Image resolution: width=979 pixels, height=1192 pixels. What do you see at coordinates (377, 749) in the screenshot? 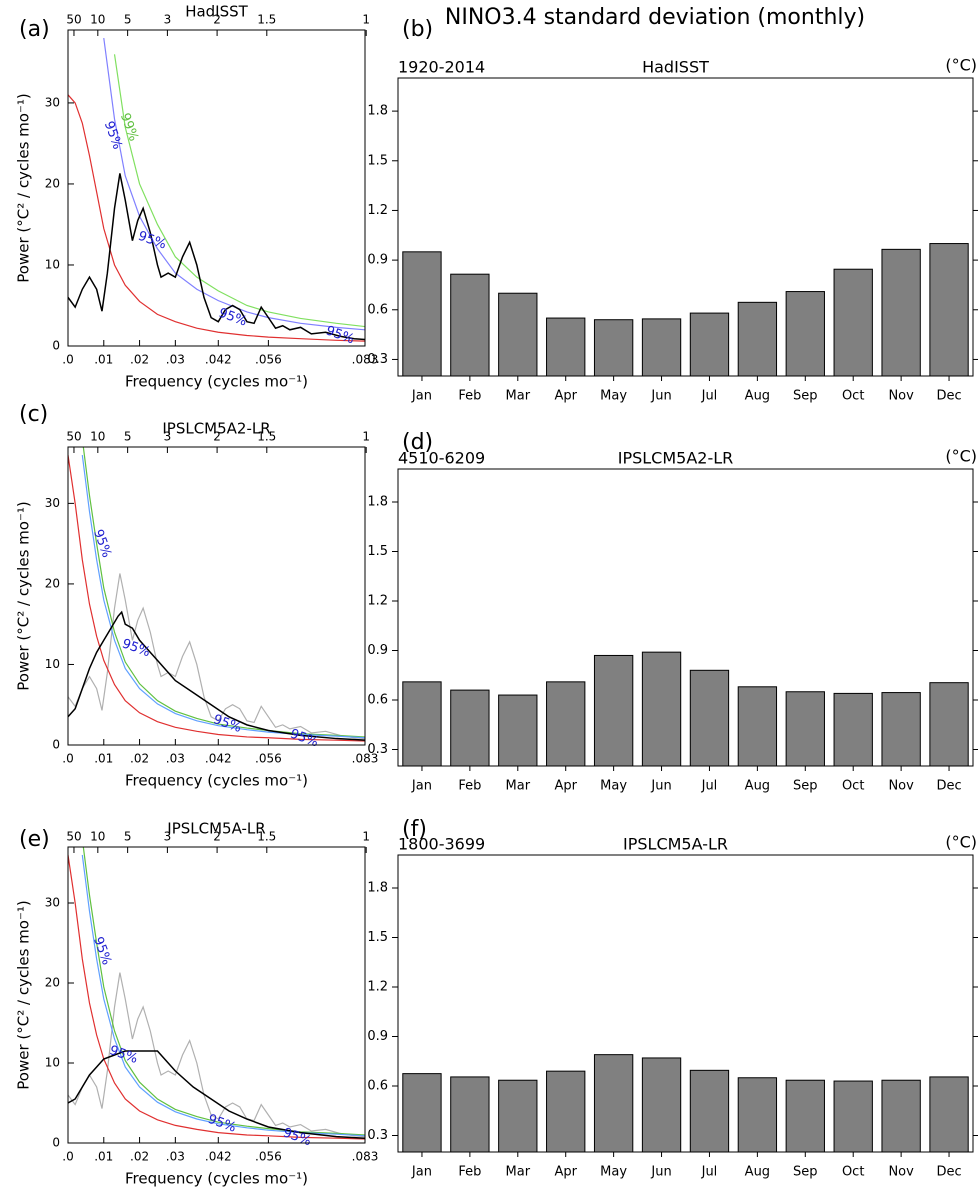
I see `y-tick-label: 0.3` at bounding box center [377, 749].